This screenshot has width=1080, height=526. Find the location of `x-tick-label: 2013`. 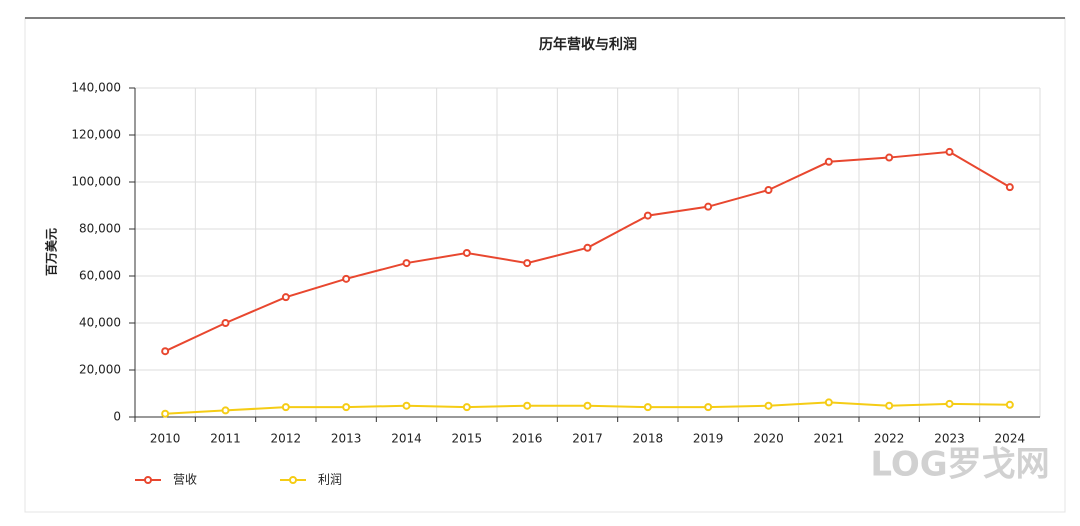

x-tick-label: 2013 is located at coordinates (346, 439).